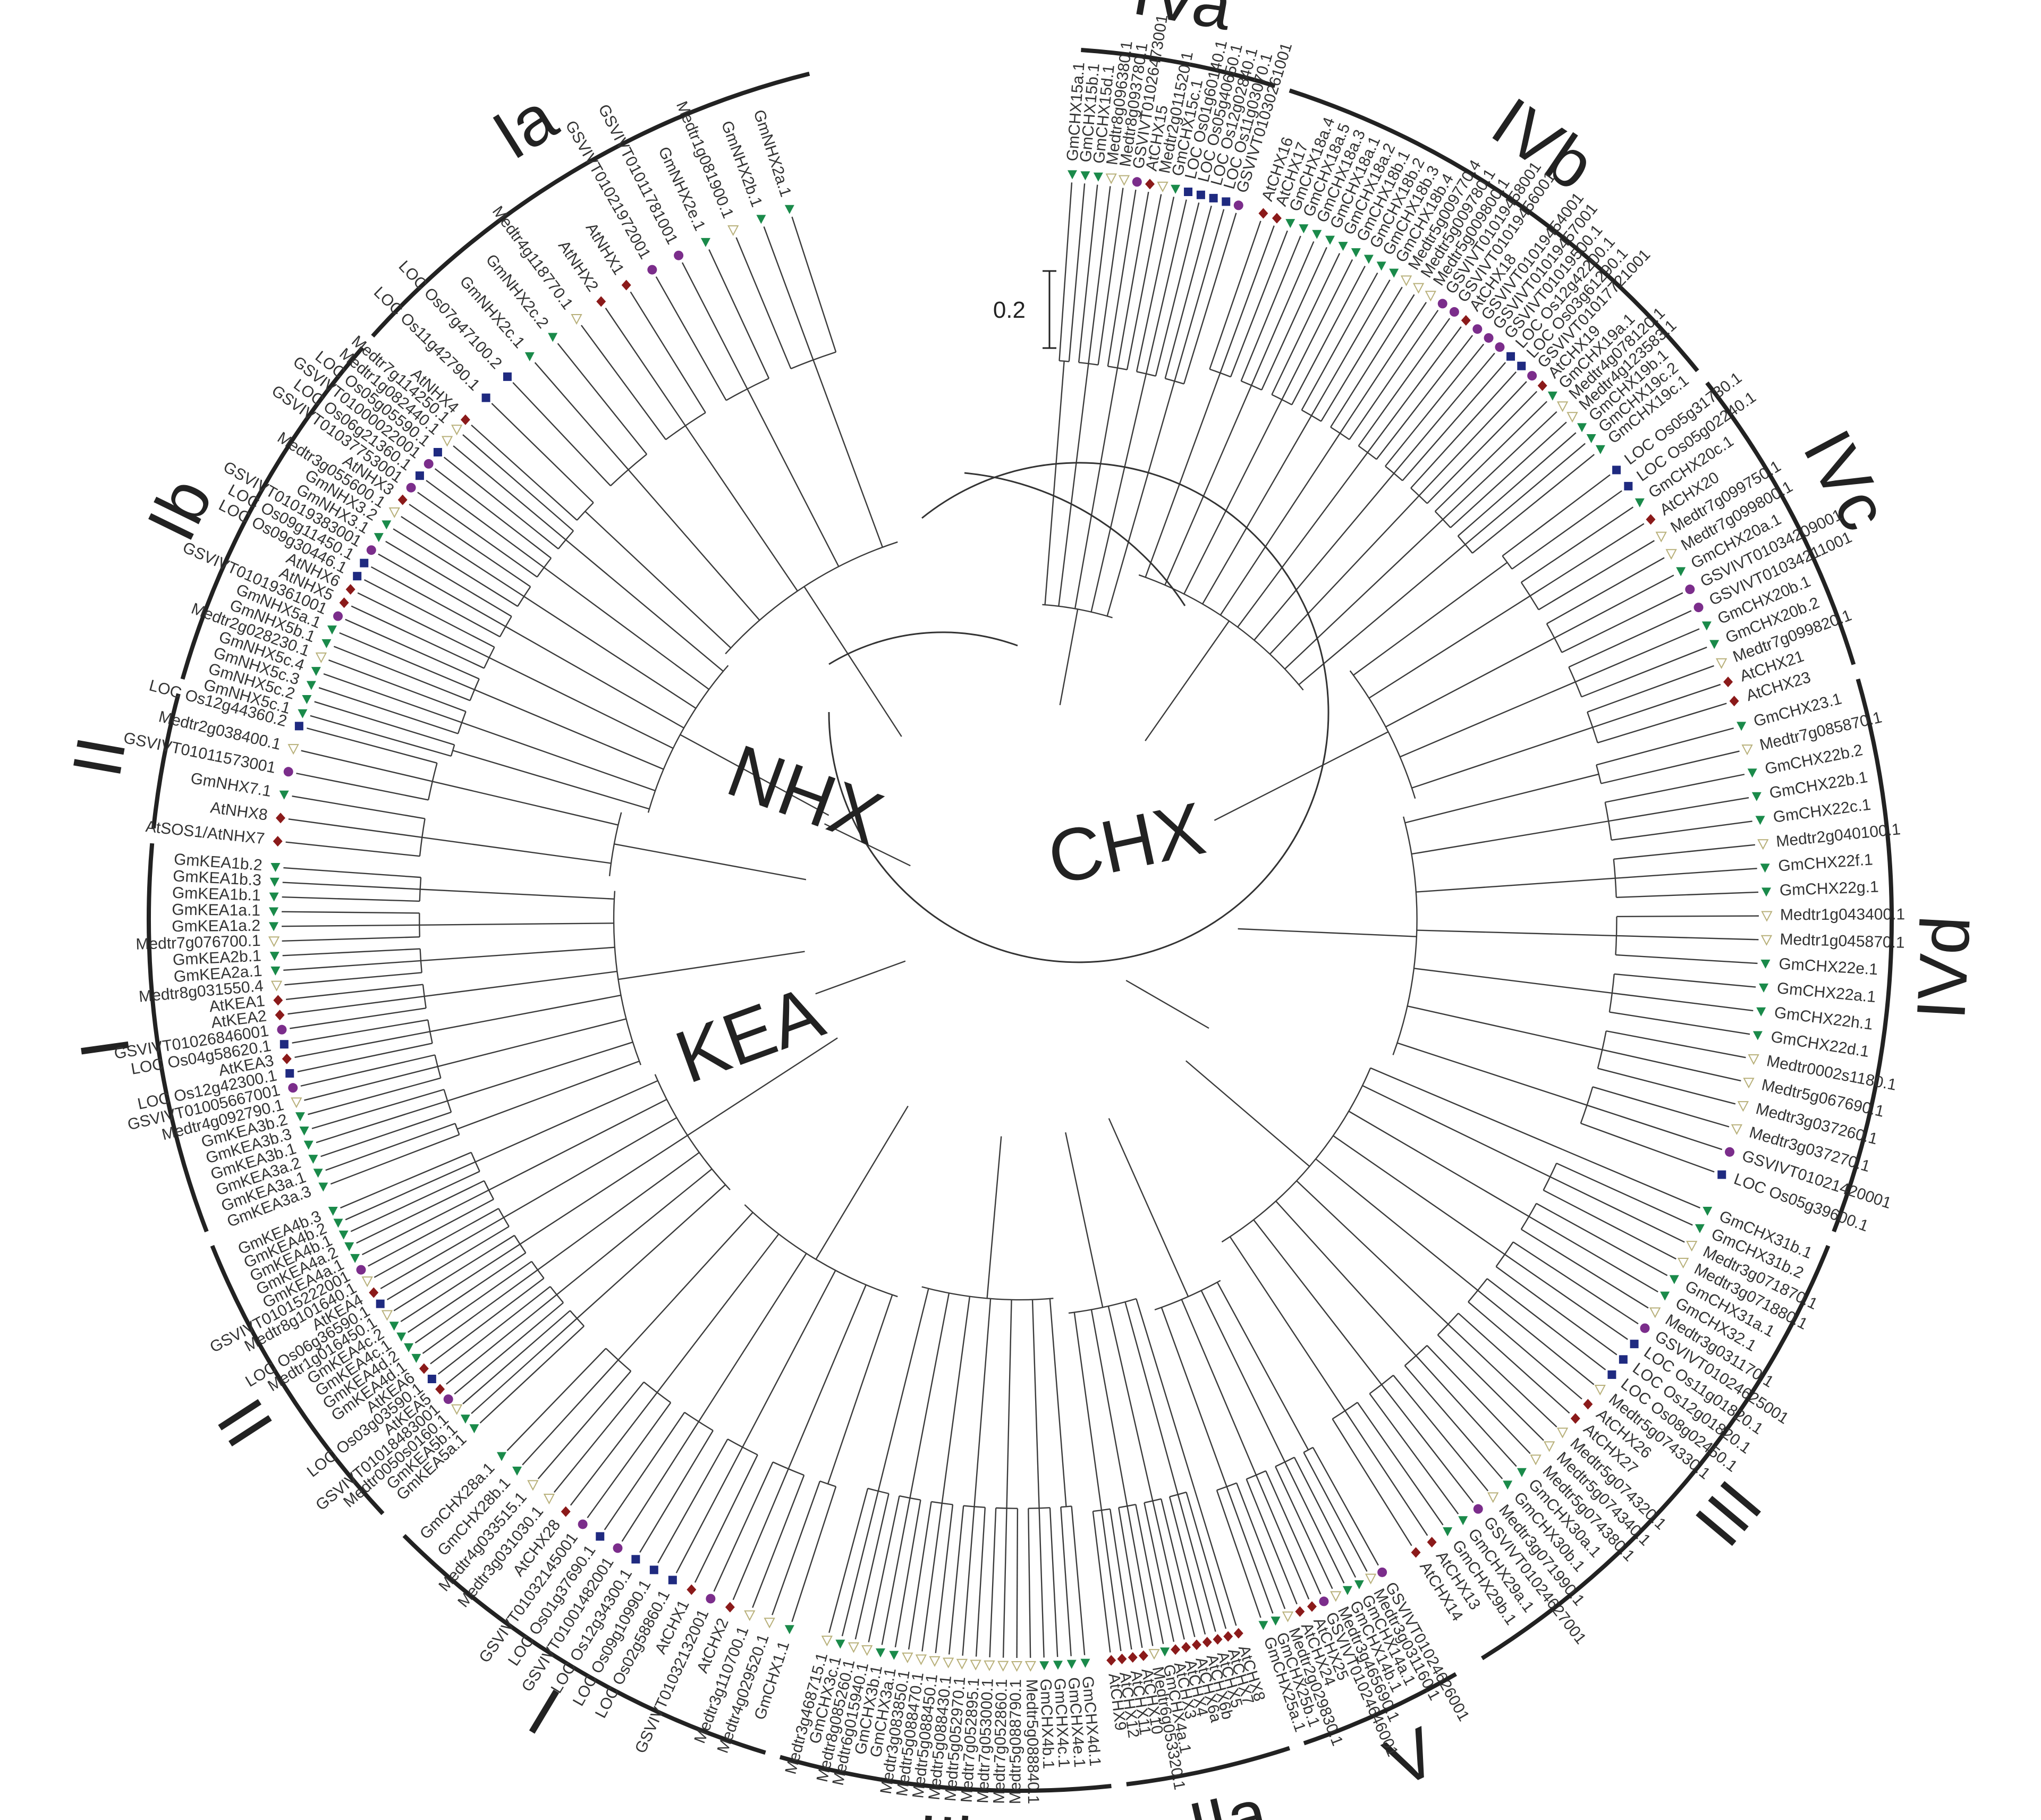 The height and width of the screenshot is (1820, 2041). Describe the element at coordinates (590, 204) in the screenshot. I see `clade-arc` at that location.